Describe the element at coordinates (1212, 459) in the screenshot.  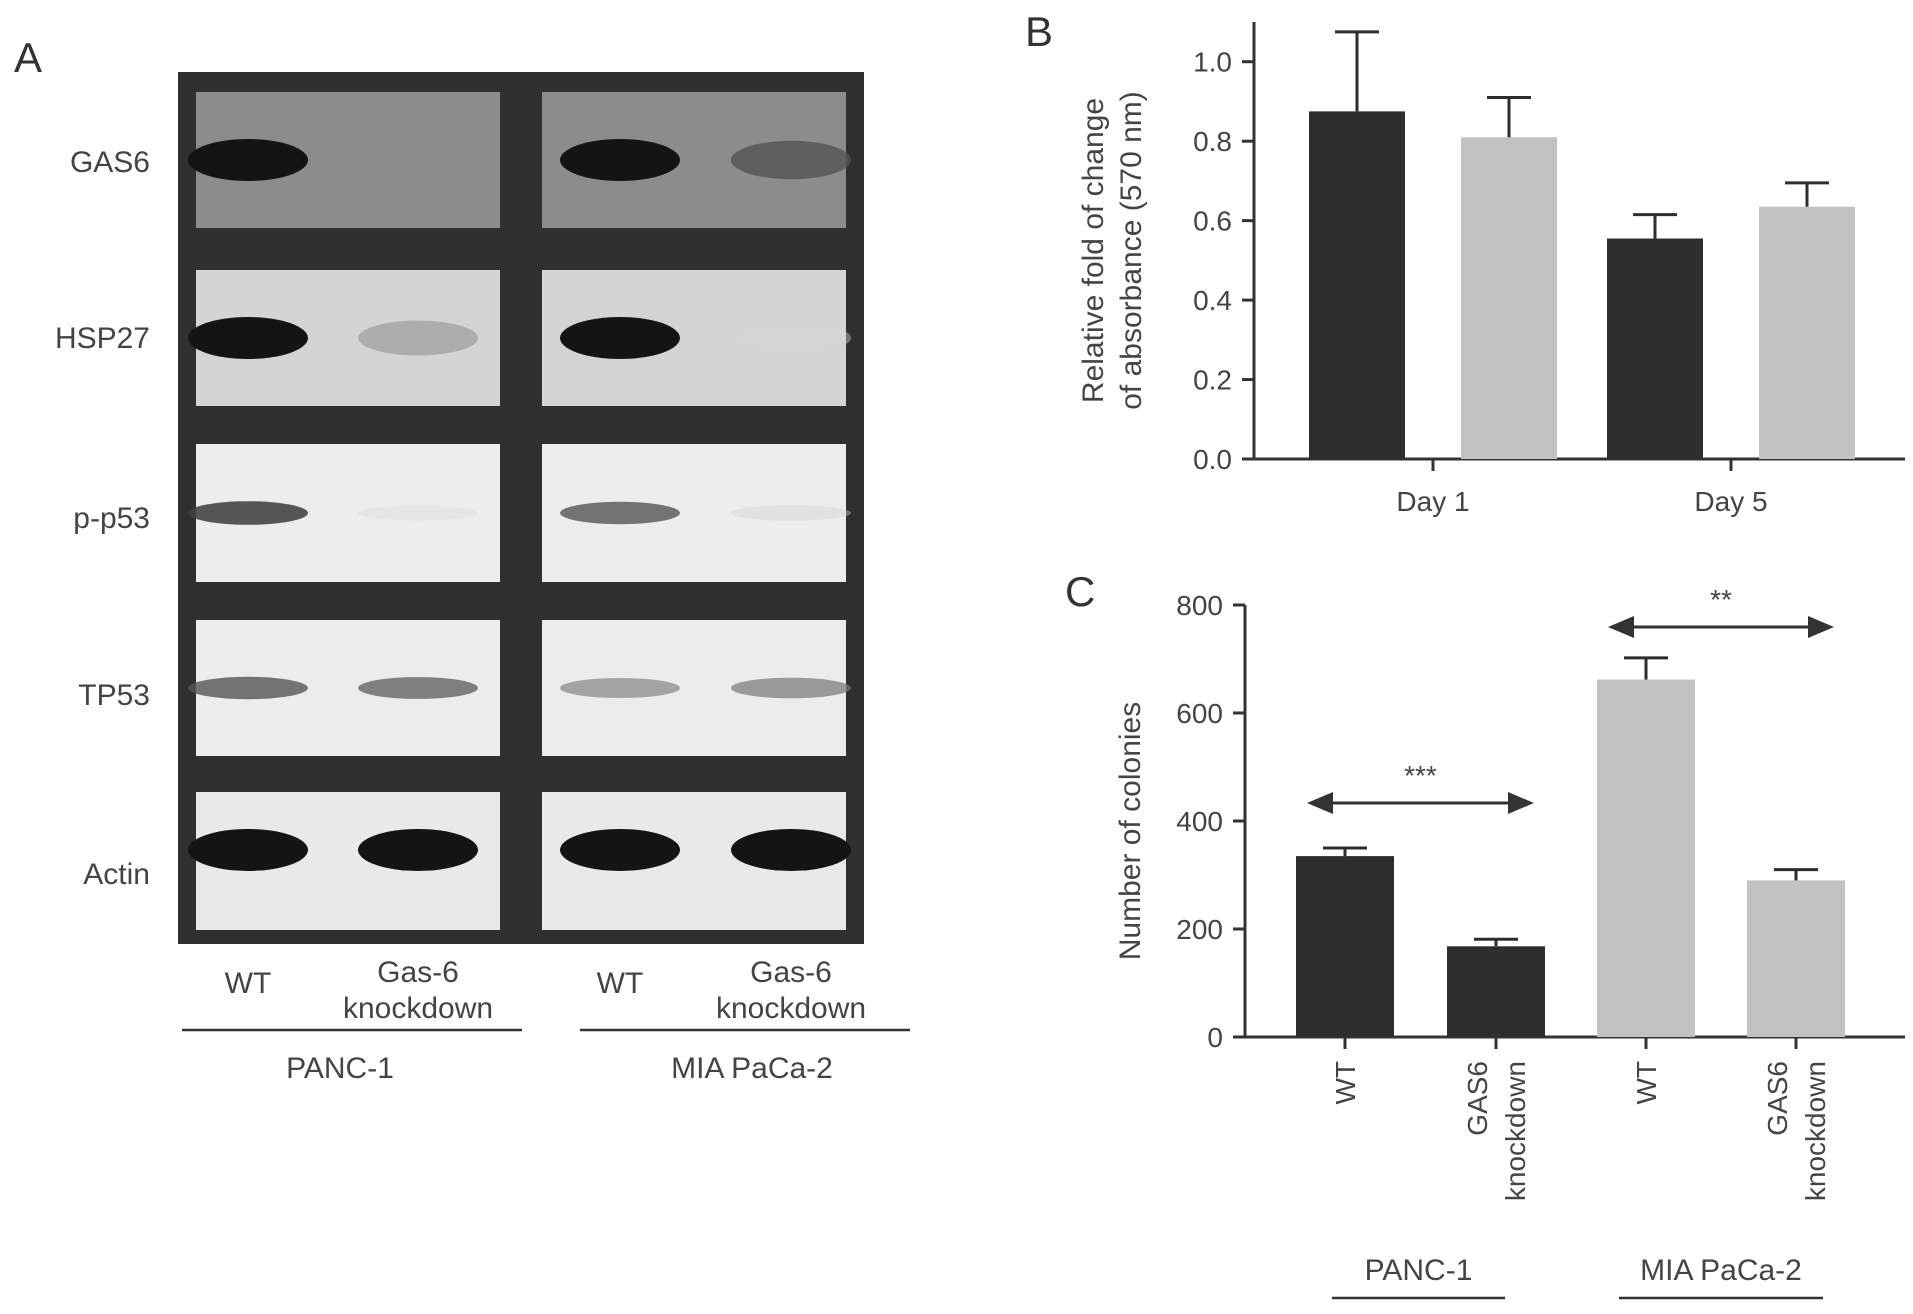
I see `chart-b-y-tick-label: 0.0` at that location.